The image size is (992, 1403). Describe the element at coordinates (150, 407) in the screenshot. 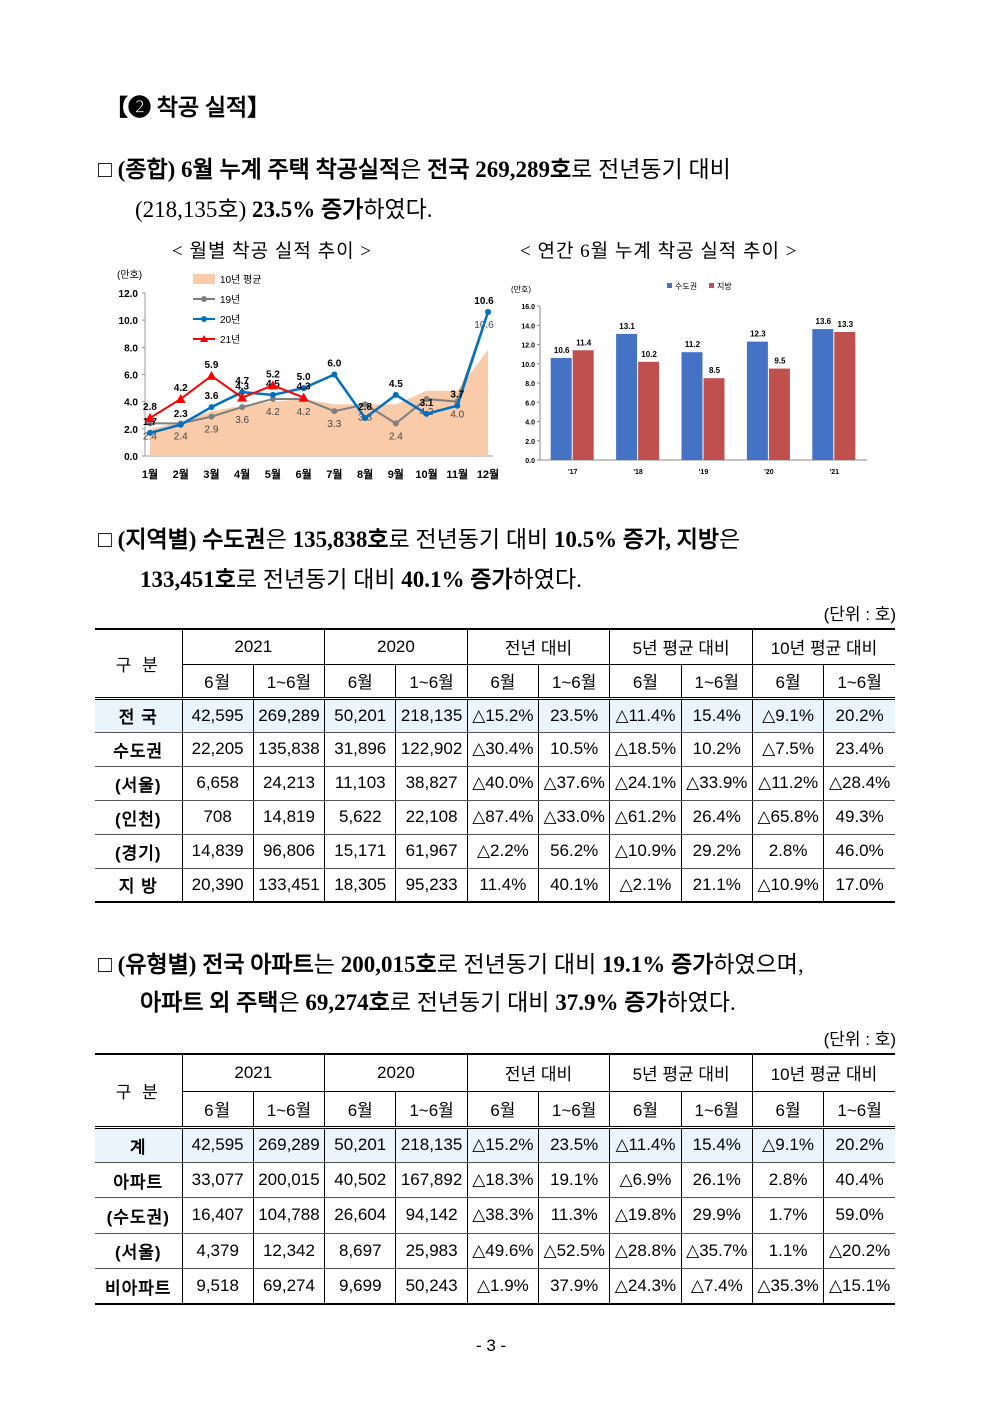

I see `data-label: 2.8` at that location.